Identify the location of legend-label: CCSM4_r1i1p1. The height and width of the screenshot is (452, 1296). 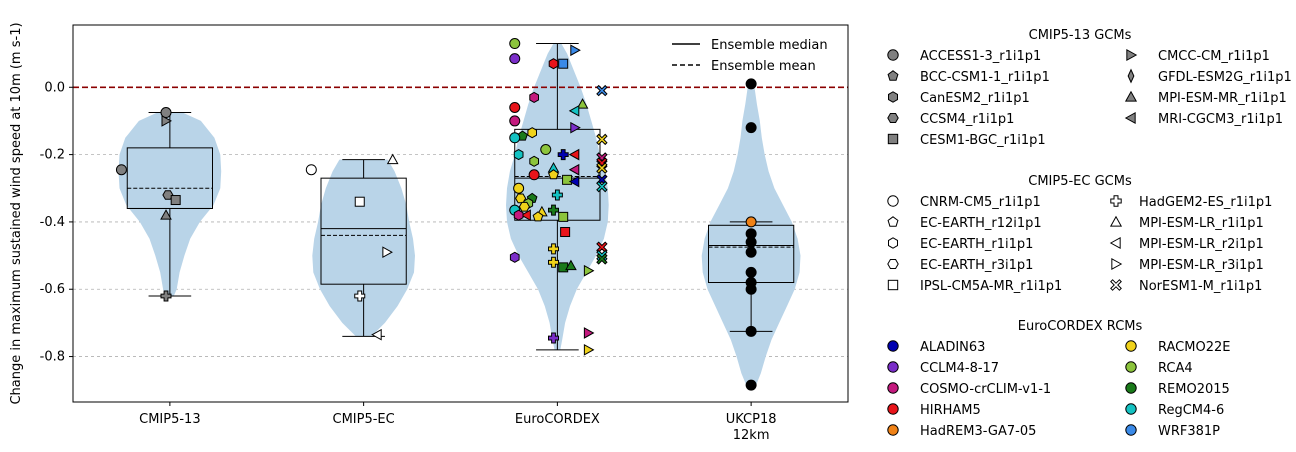
(967, 119).